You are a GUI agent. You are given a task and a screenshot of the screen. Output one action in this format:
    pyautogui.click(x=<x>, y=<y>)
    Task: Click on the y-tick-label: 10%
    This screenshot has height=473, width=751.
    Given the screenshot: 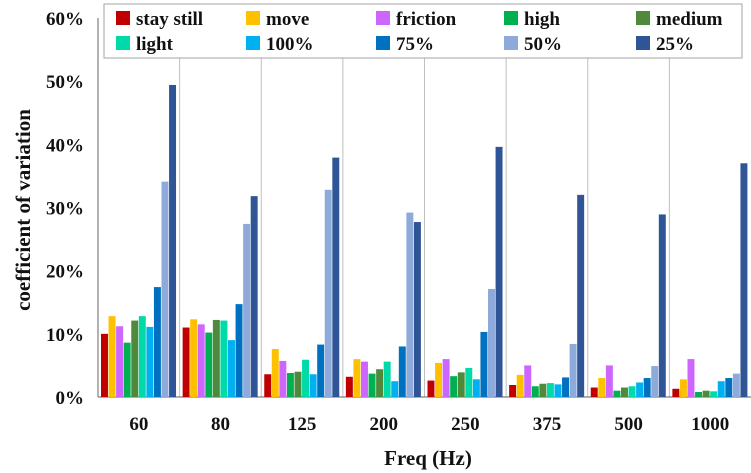 What is the action you would take?
    pyautogui.click(x=65, y=335)
    